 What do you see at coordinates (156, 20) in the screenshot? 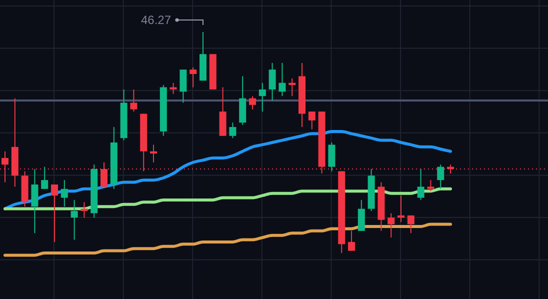
I see `text: 46.27` at bounding box center [156, 20].